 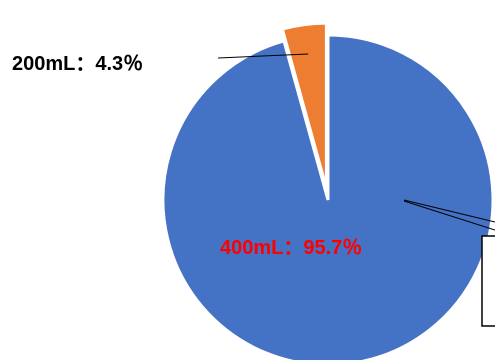 I want to click on callout-box, so click(x=488, y=281).